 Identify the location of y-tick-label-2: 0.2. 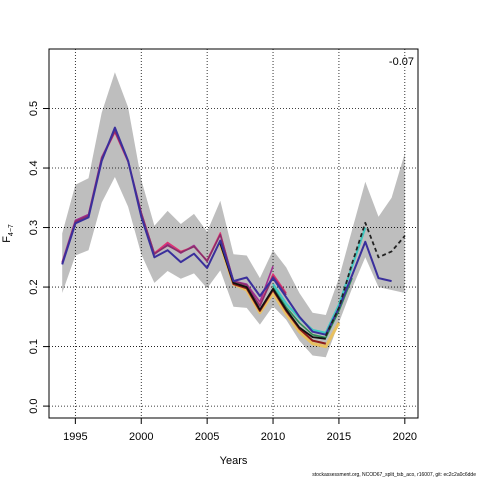
(34, 286).